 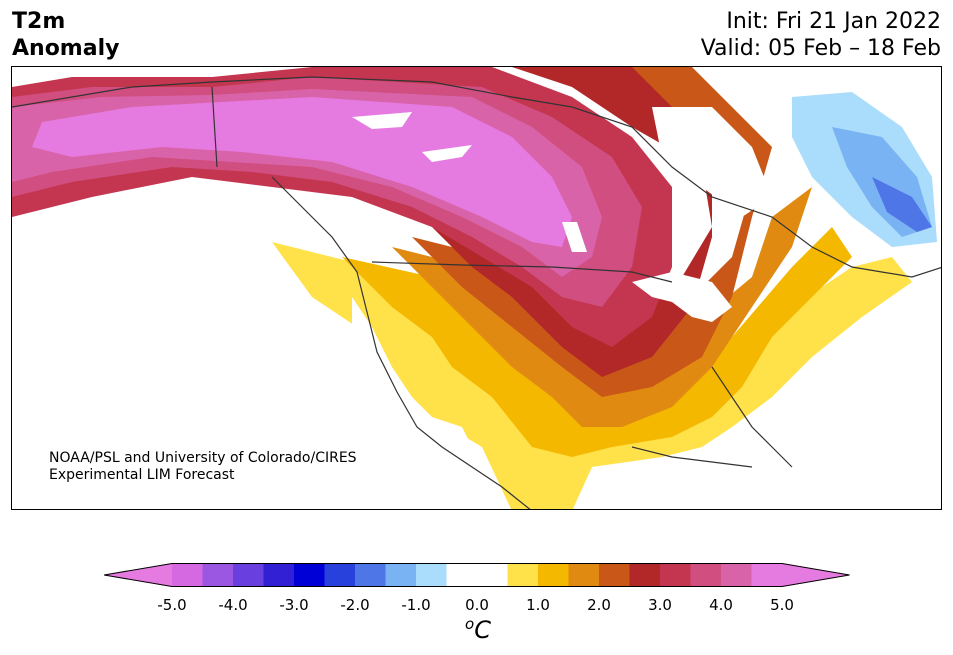 What do you see at coordinates (172, 605) in the screenshot?
I see `colorbar-tick-label: -5.0` at bounding box center [172, 605].